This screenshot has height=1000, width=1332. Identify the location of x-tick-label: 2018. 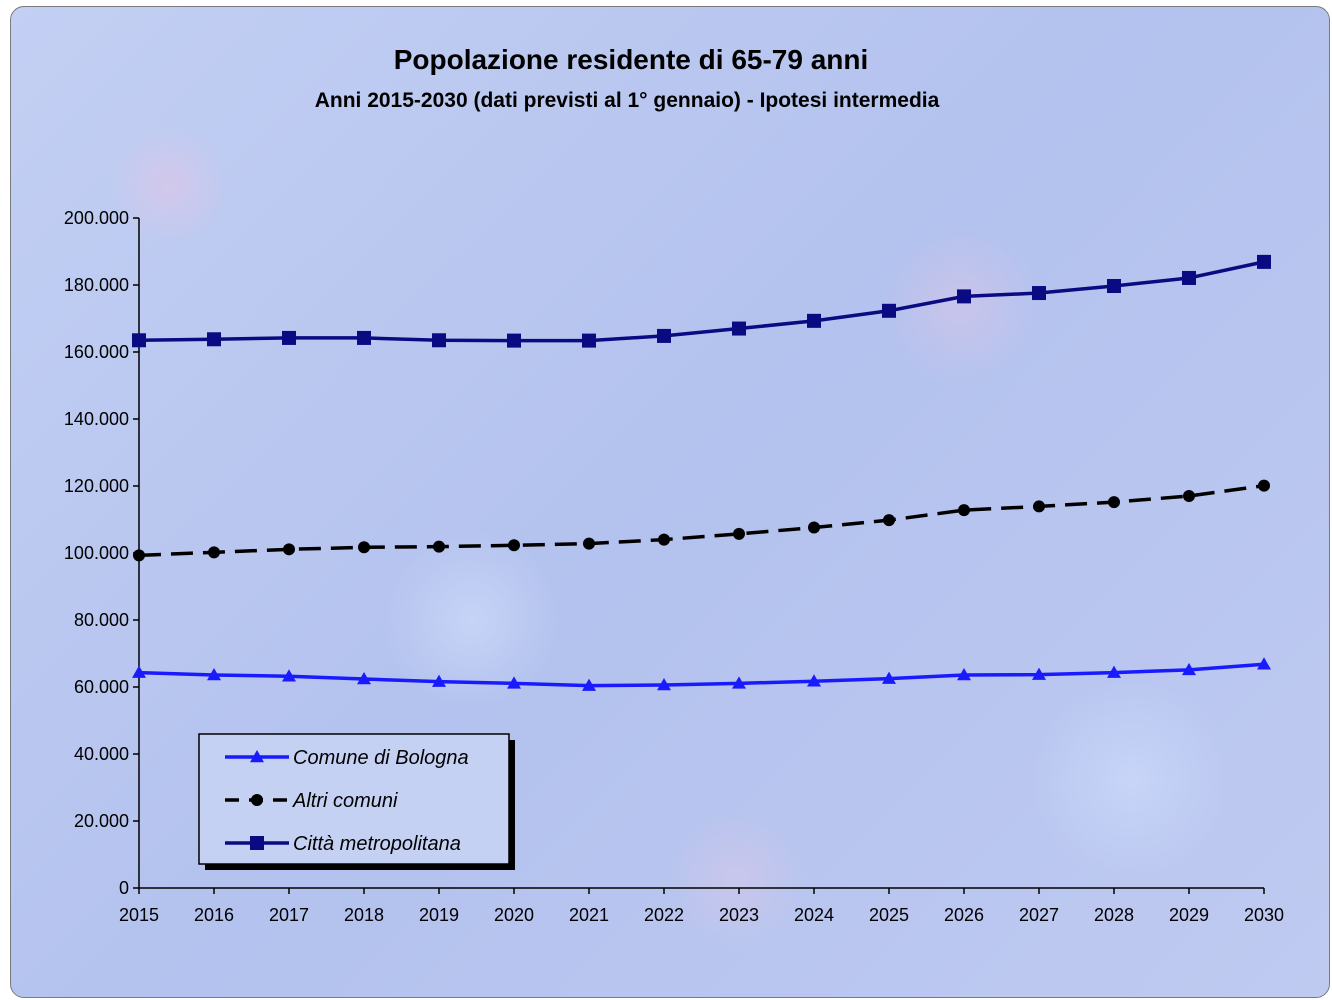
(364, 915).